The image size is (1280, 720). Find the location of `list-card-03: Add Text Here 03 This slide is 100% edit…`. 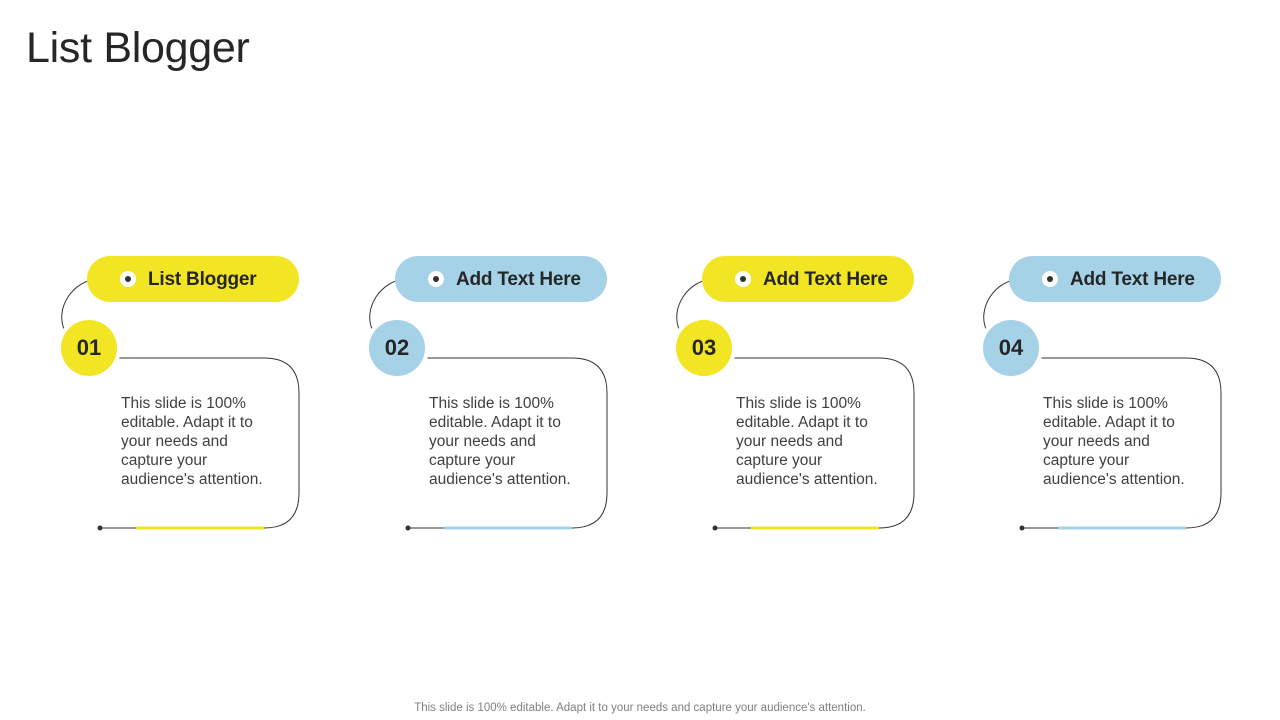

list-card-03: Add Text Here 03 This slide is 100% edit… is located at coordinates (797, 395).